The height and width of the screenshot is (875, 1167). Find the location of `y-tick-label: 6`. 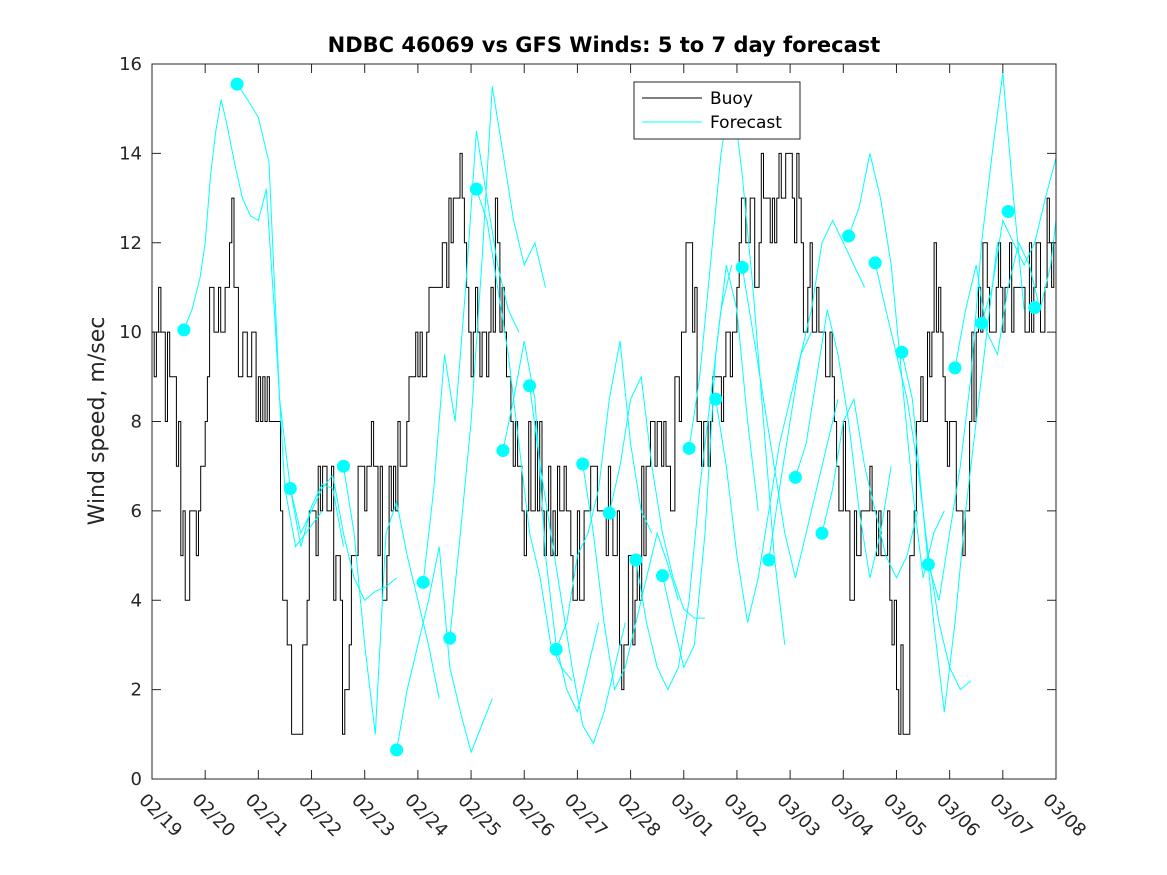

y-tick-label: 6 is located at coordinates (136, 511).